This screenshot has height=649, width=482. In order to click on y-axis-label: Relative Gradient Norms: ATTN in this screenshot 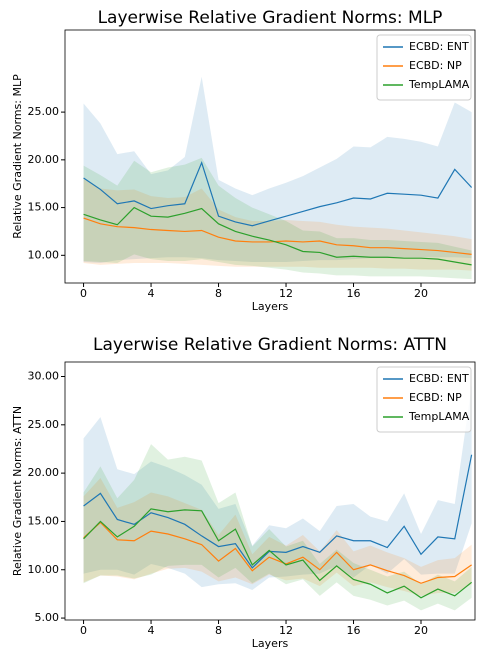, I will do `click(17, 491)`.